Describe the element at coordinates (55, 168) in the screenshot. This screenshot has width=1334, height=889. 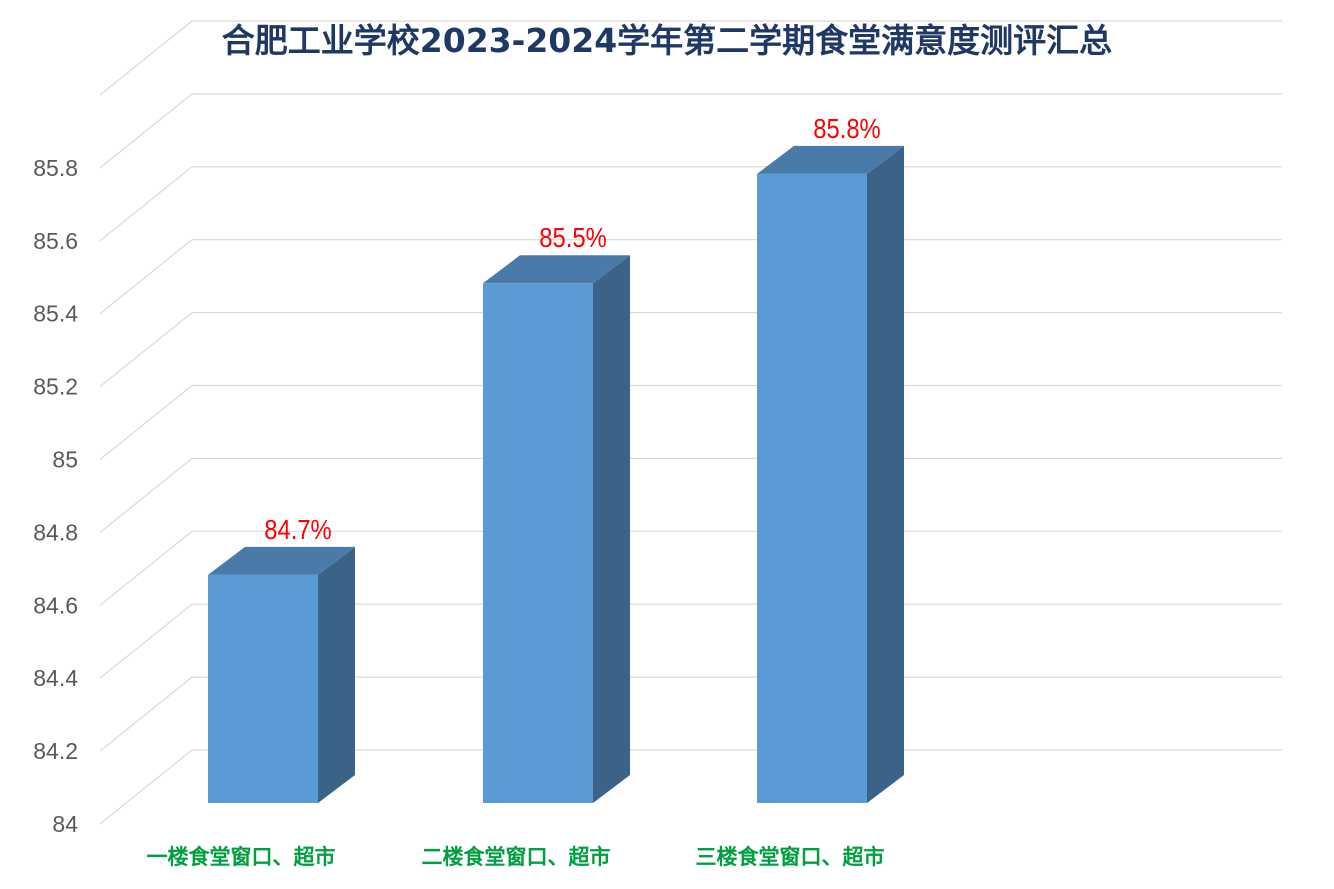
I see `y-tick-label: 85.8` at that location.